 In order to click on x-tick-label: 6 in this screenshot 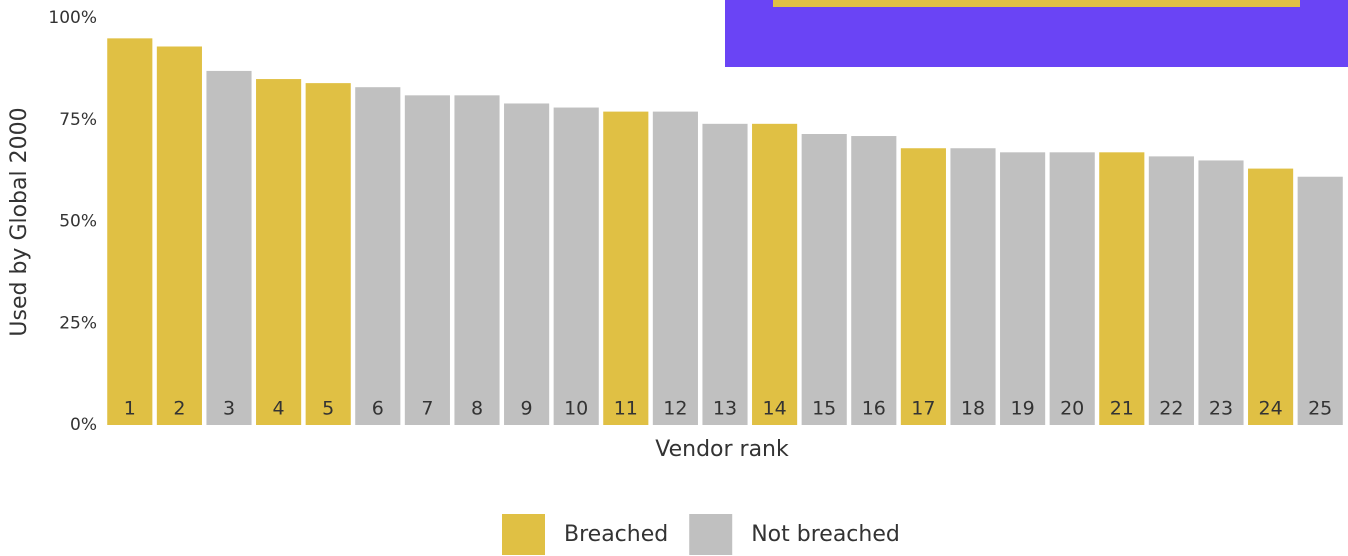, I will do `click(378, 409)`.